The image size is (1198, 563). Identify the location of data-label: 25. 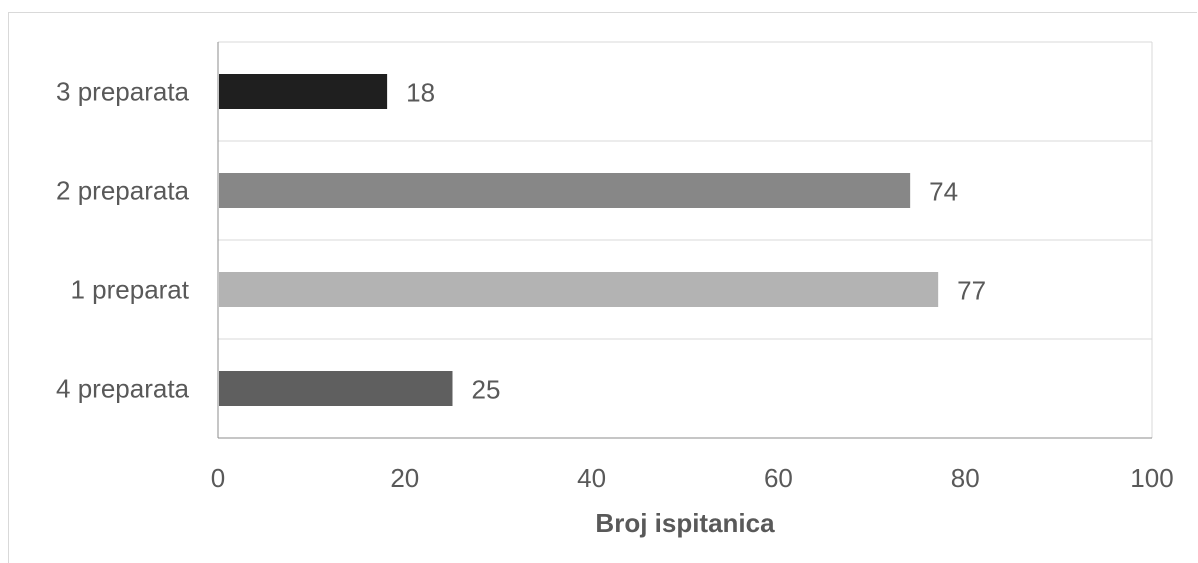
(486, 390).